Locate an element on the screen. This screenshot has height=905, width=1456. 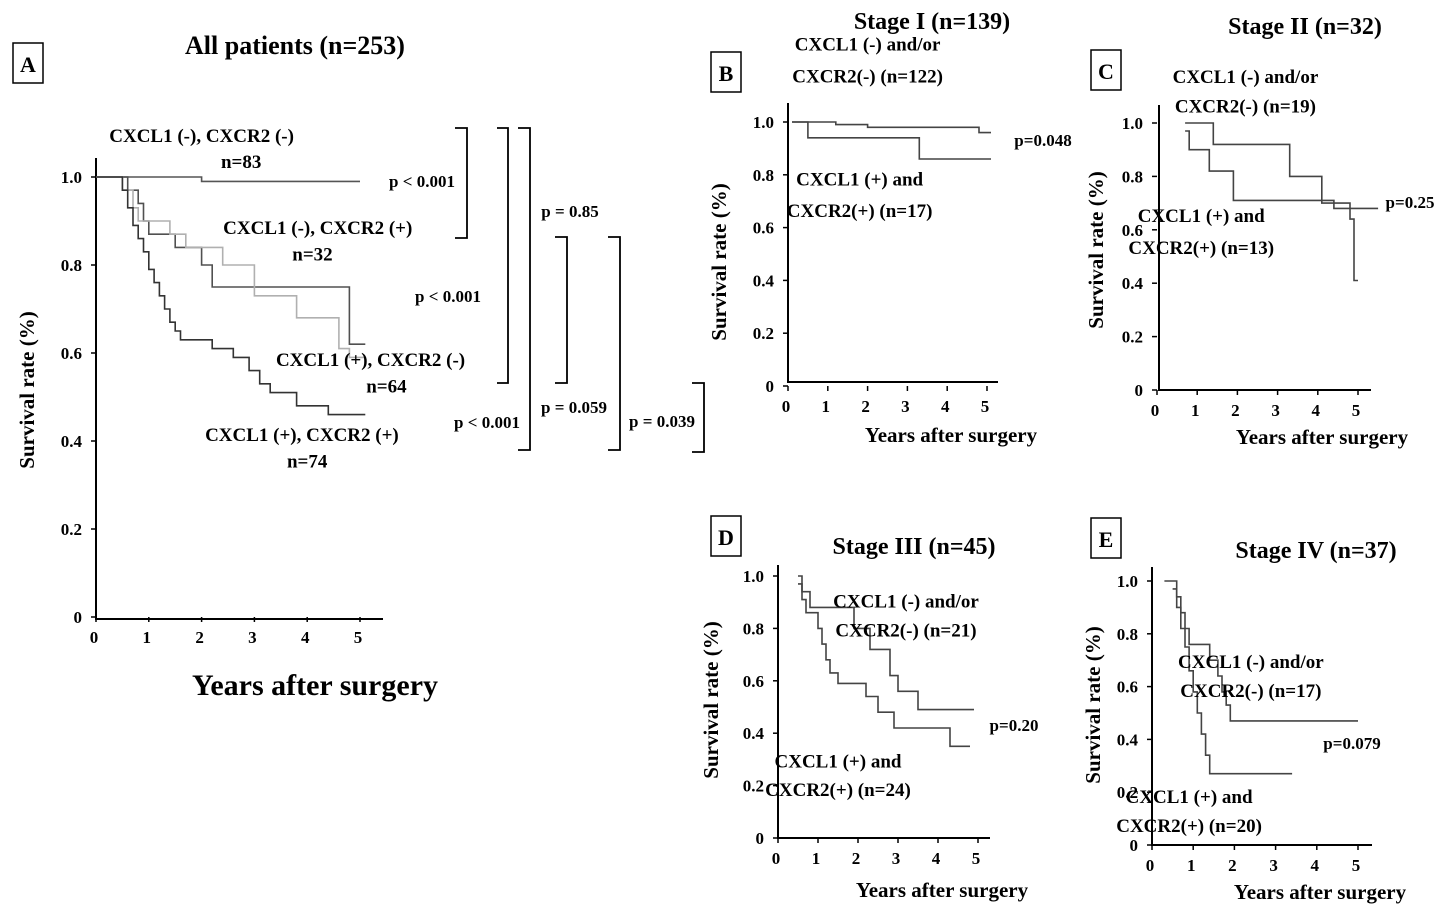
panel-e-ticks: 0 1 2 3 4 5 0 0.2 0.4 0.6 0.8 1.0 is located at coordinates (1239, 723).